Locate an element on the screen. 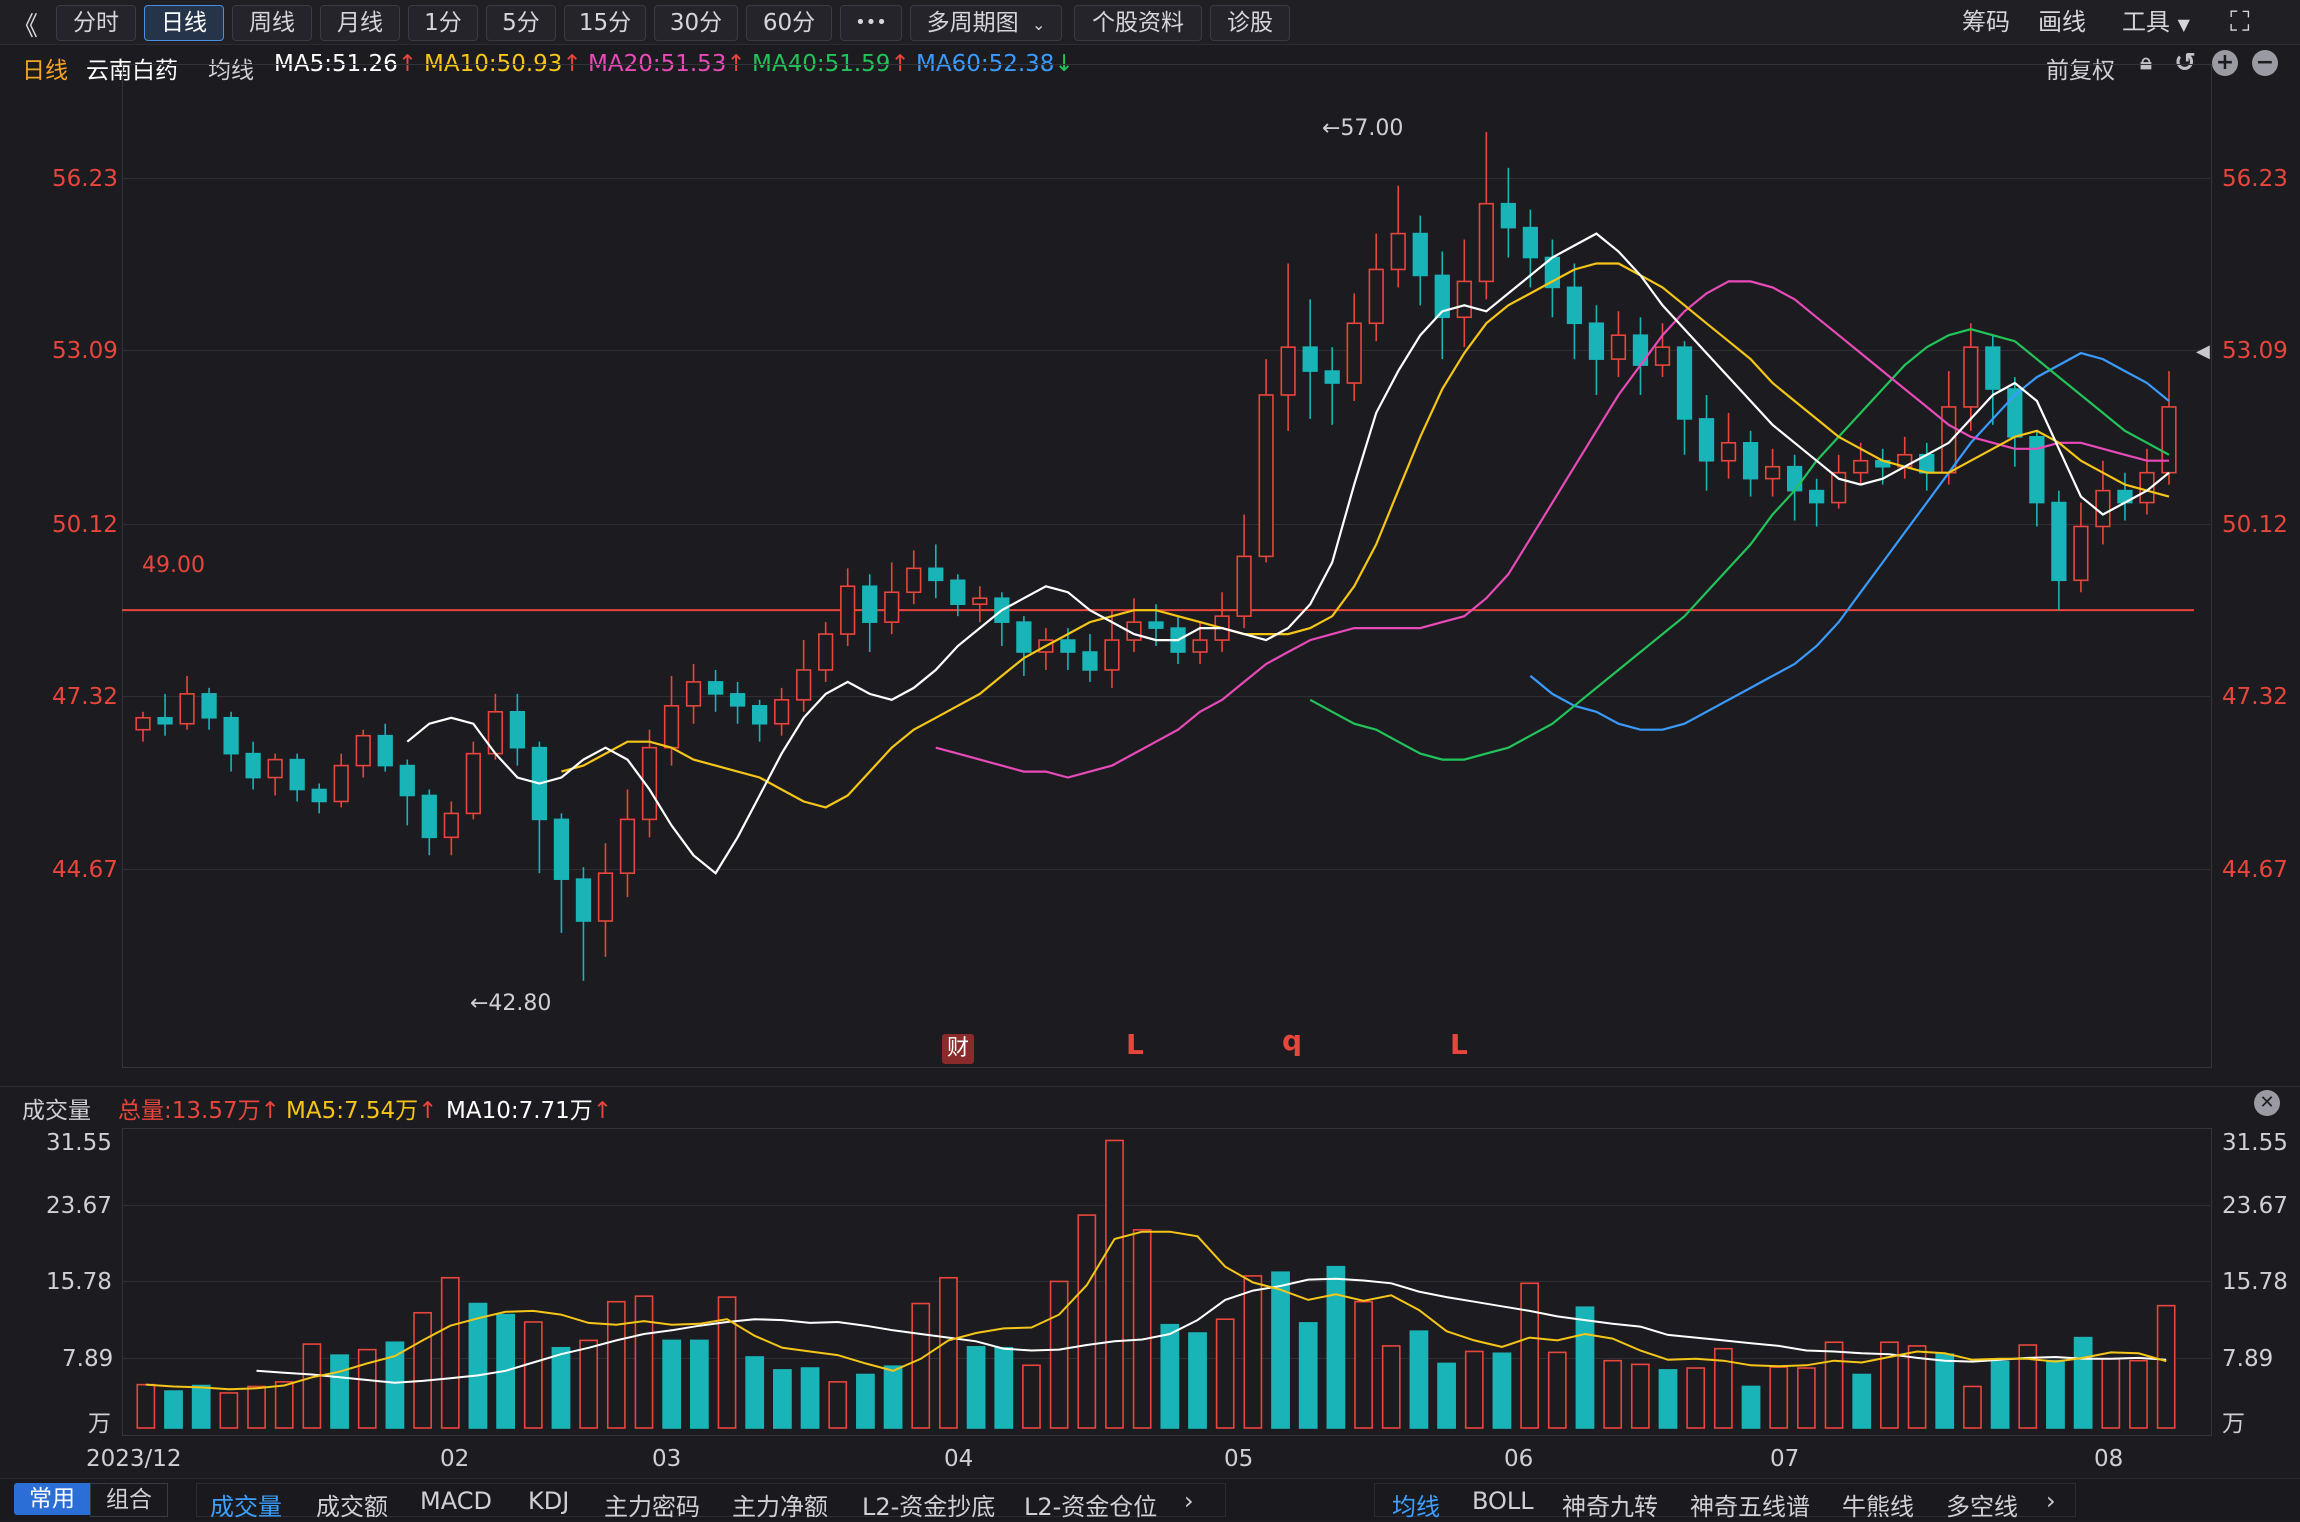 The width and height of the screenshot is (2300, 1522). more-periods-button: ••• is located at coordinates (871, 23).